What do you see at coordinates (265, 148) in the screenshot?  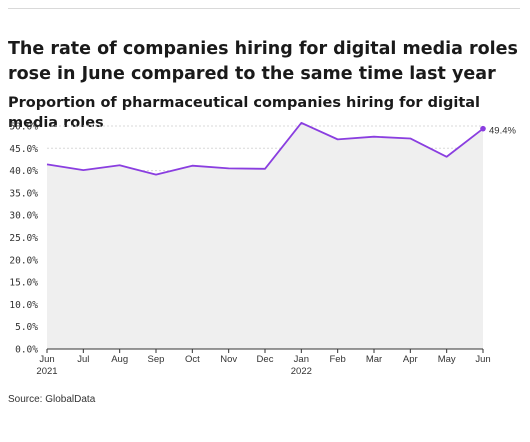 I see `series-line` at bounding box center [265, 148].